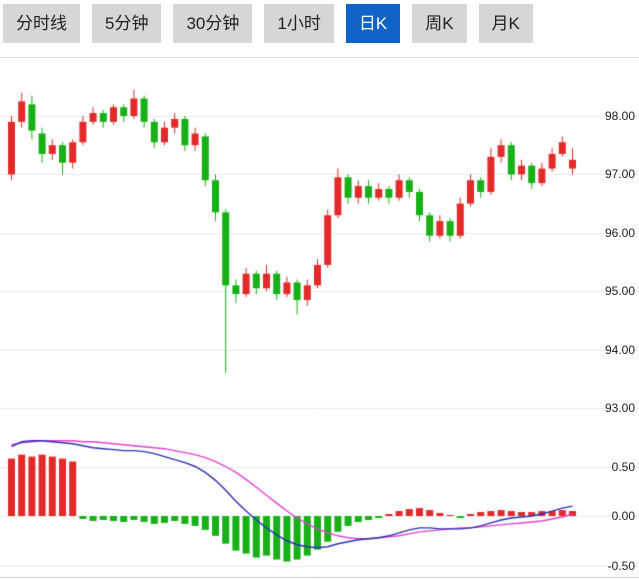  What do you see at coordinates (619, 408) in the screenshot?
I see `price-axis-label: 93.00` at bounding box center [619, 408].